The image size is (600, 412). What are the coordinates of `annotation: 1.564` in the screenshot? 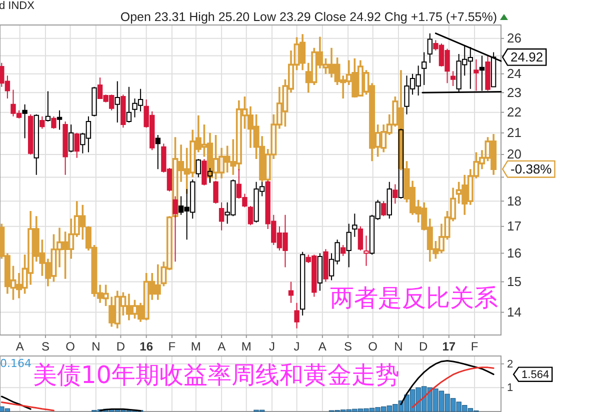 It's located at (536, 375).